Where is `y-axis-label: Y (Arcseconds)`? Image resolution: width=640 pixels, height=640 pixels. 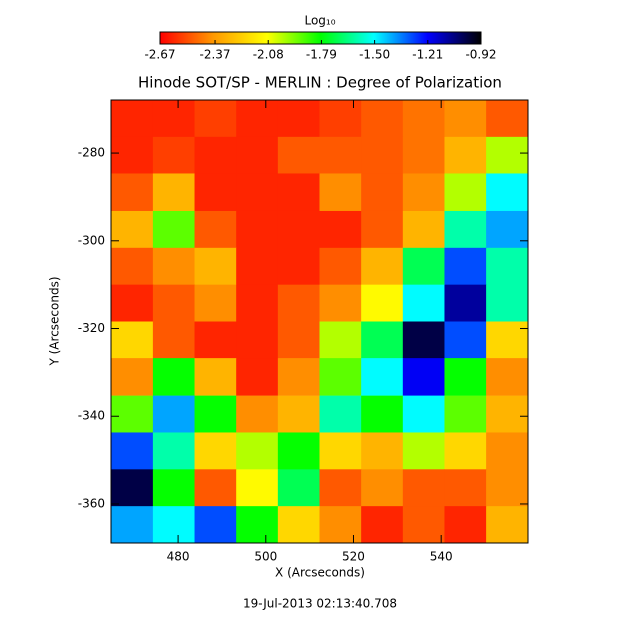 y-axis-label: Y (Arcseconds) is located at coordinates (55, 321).